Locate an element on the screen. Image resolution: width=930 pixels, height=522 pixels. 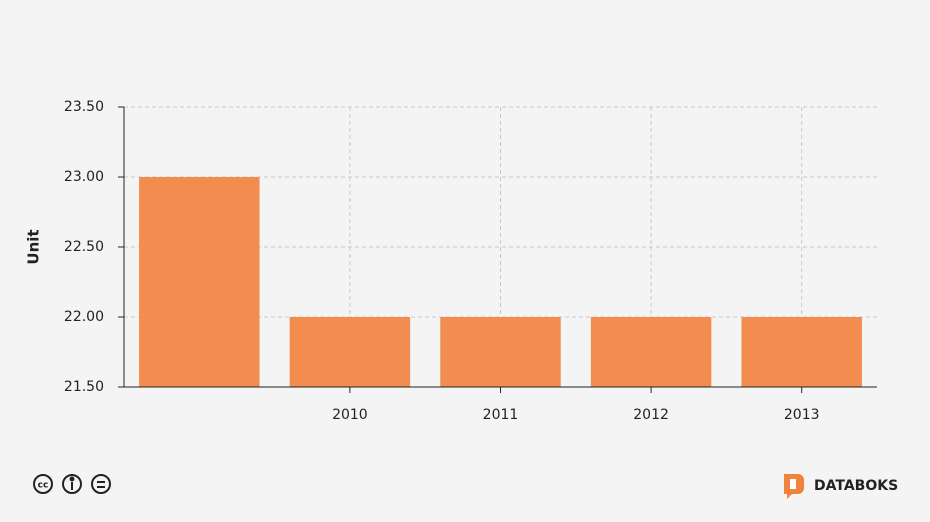
brand-logo-inner is located at coordinates (793, 484).